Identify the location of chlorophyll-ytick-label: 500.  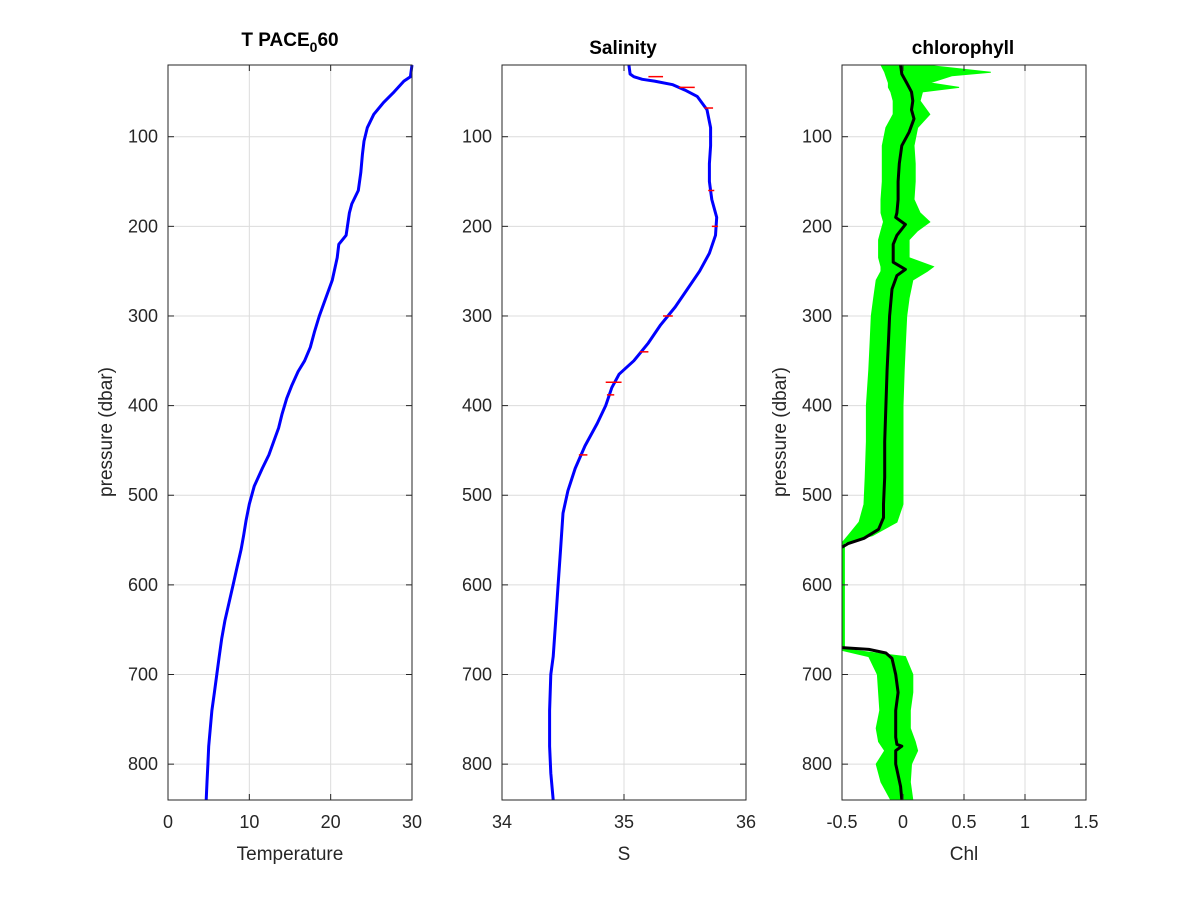
(817, 495).